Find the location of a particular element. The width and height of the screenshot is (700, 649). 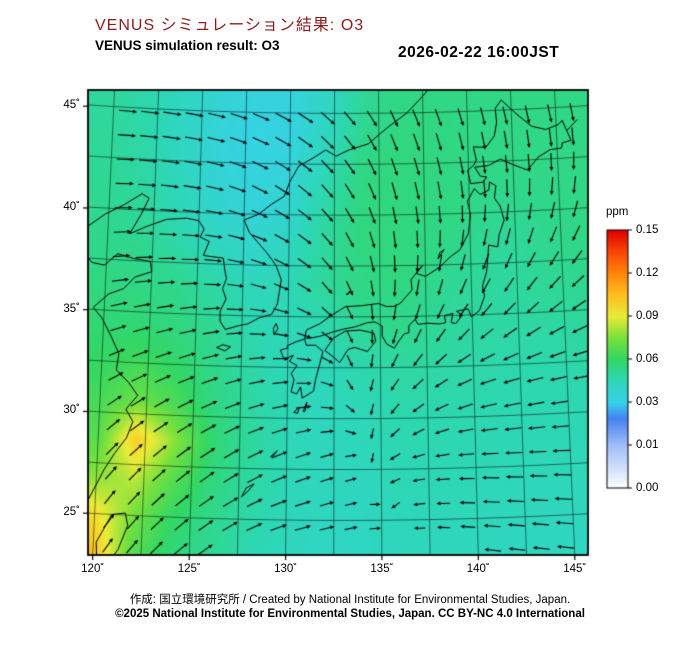

colorbar-tick-label: 0.09 is located at coordinates (647, 316).